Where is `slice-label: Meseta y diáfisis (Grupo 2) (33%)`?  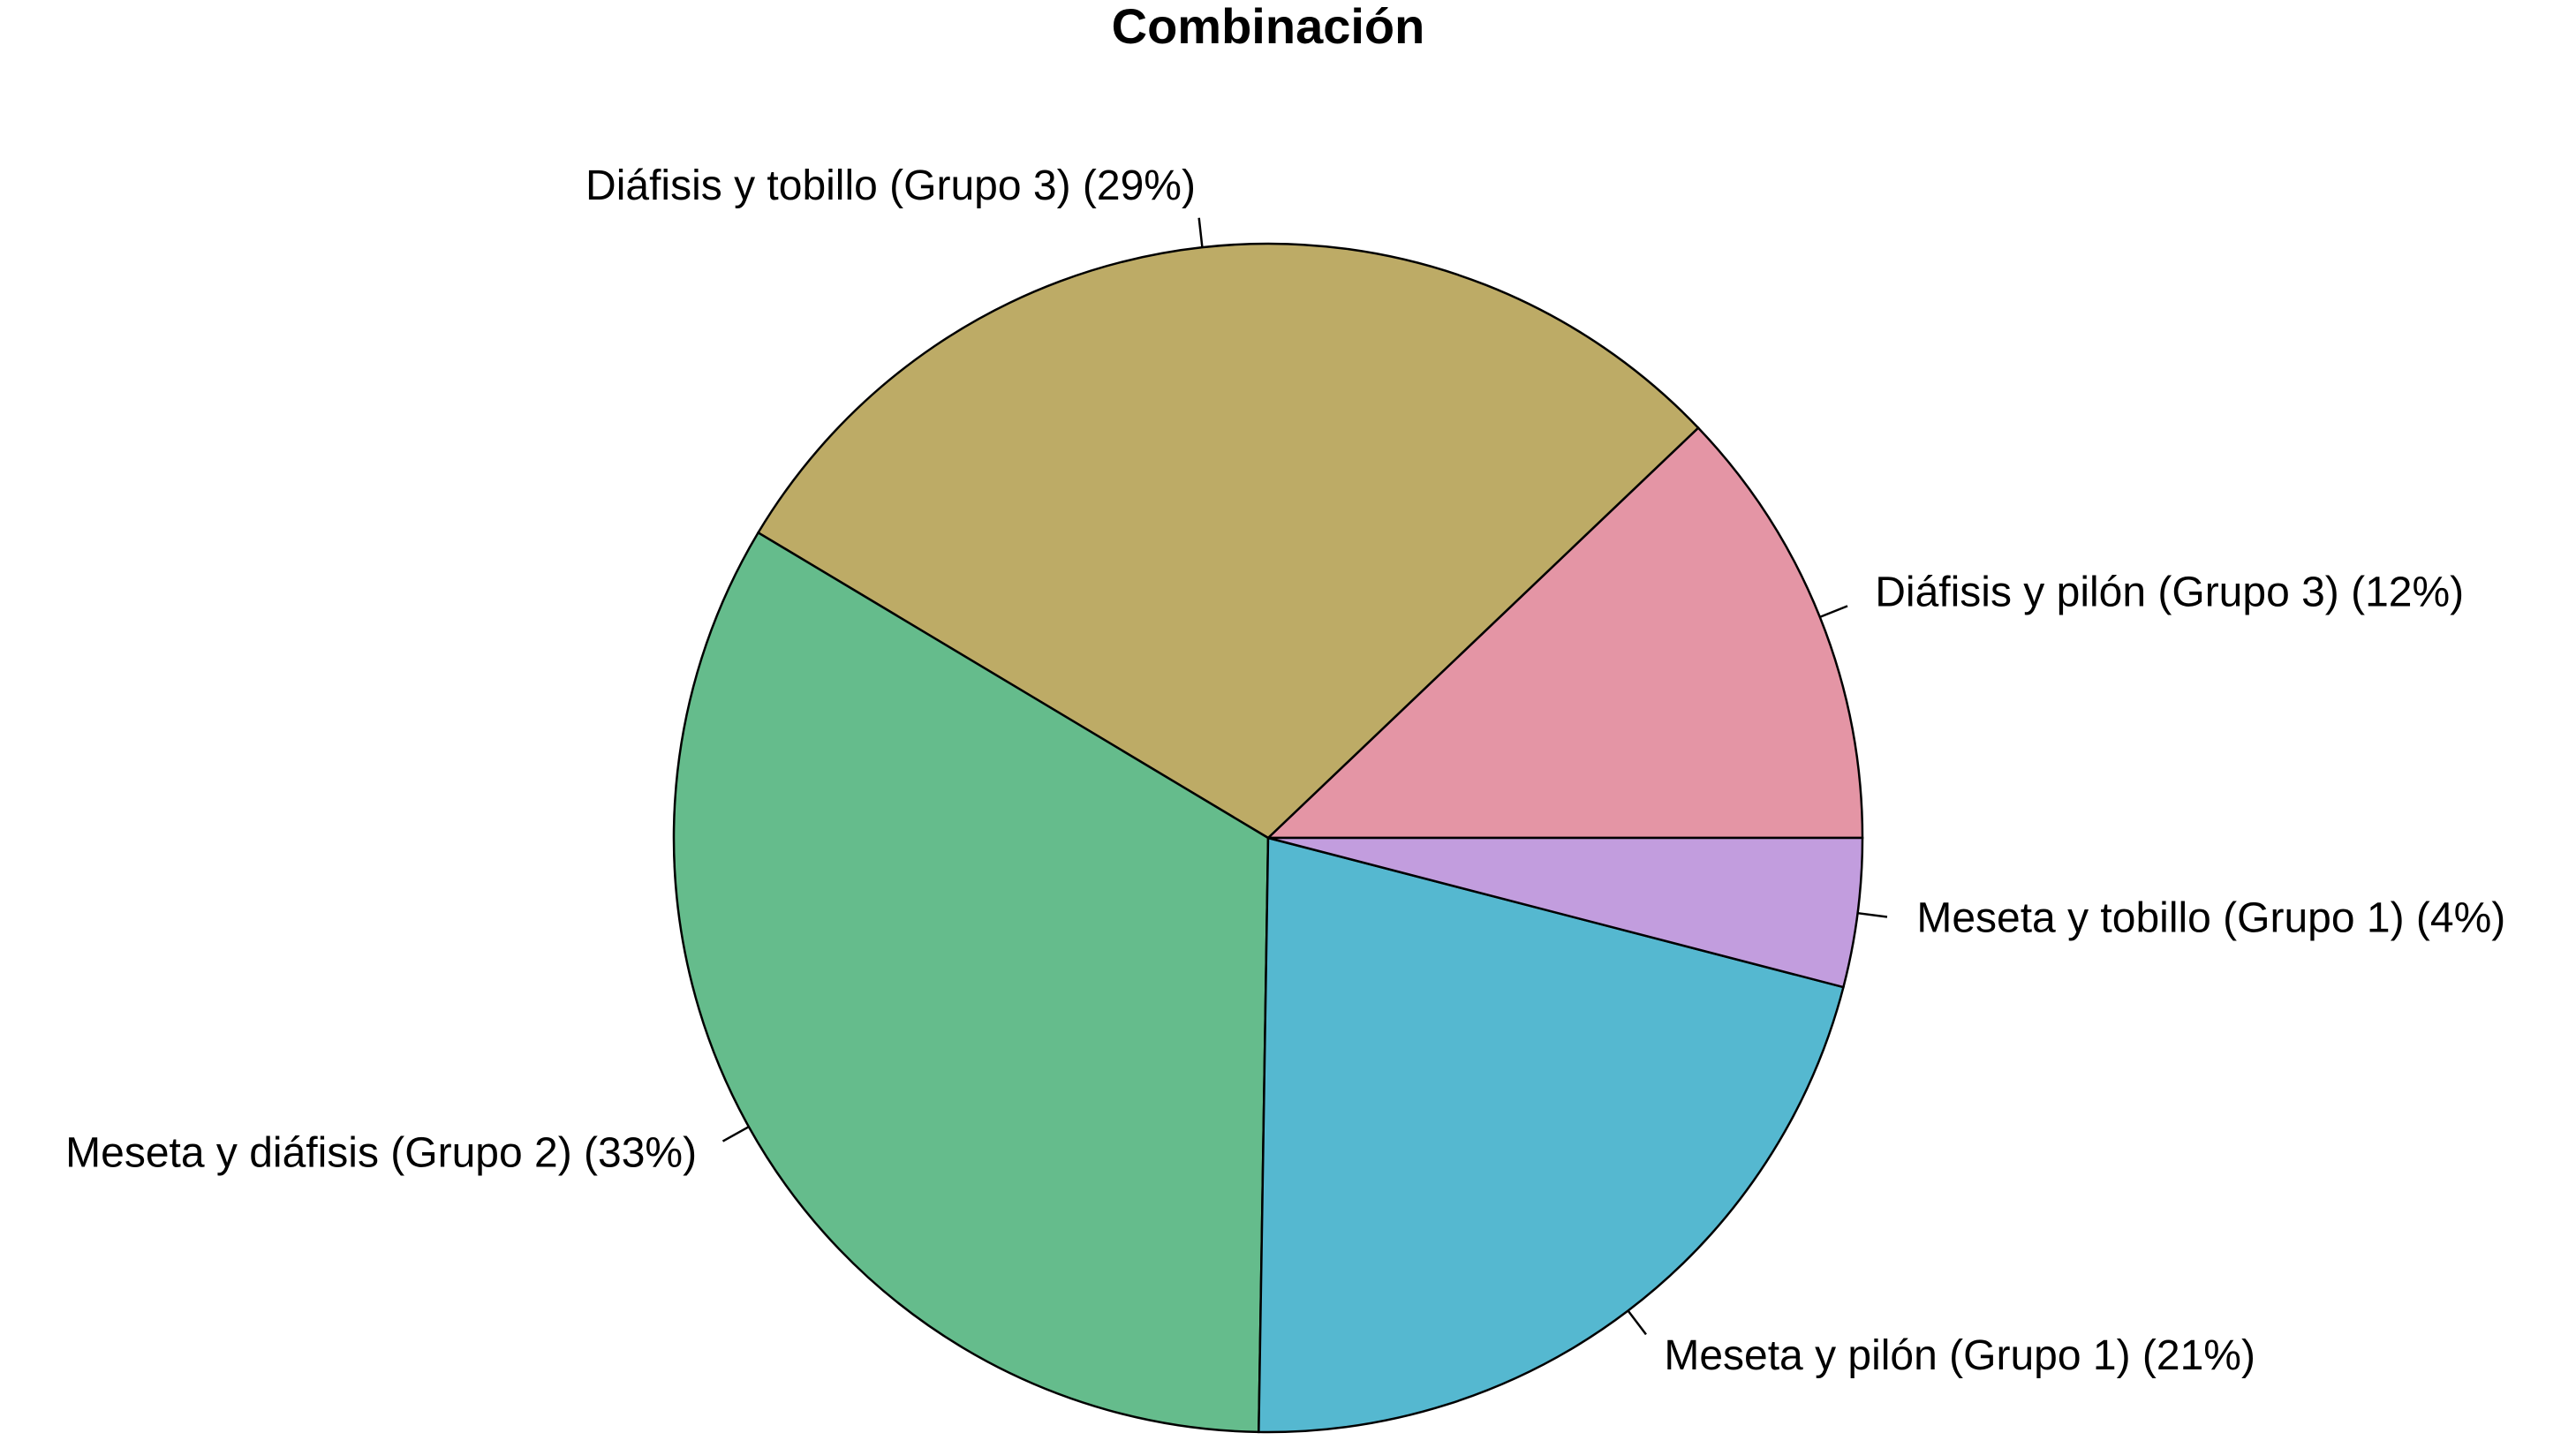 slice-label: Meseta y diáfisis (Grupo 2) (33%) is located at coordinates (381, 1154).